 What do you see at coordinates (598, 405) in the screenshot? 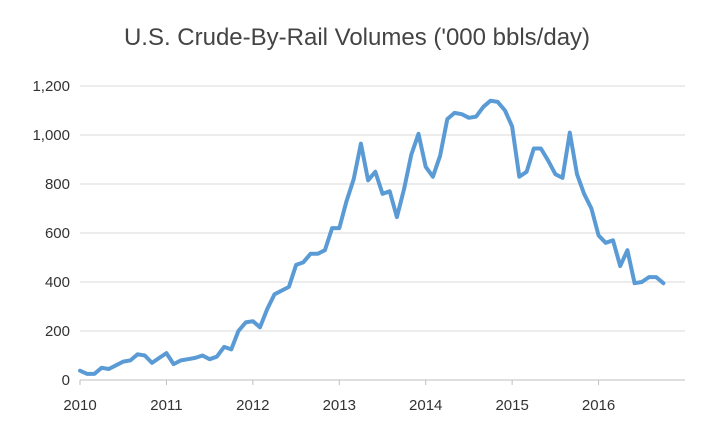
I see `x-tick-label: 2016` at bounding box center [598, 405].